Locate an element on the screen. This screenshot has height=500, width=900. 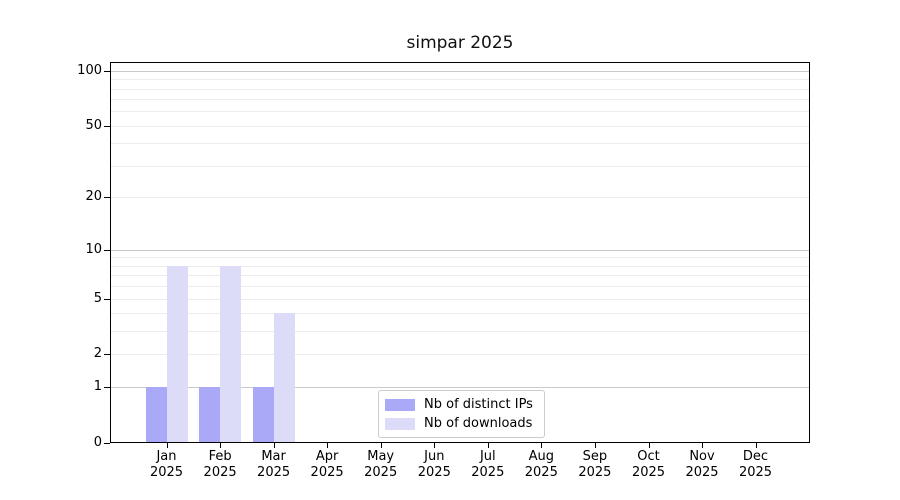
x-tick-label: Aug 2025 is located at coordinates (541, 465).